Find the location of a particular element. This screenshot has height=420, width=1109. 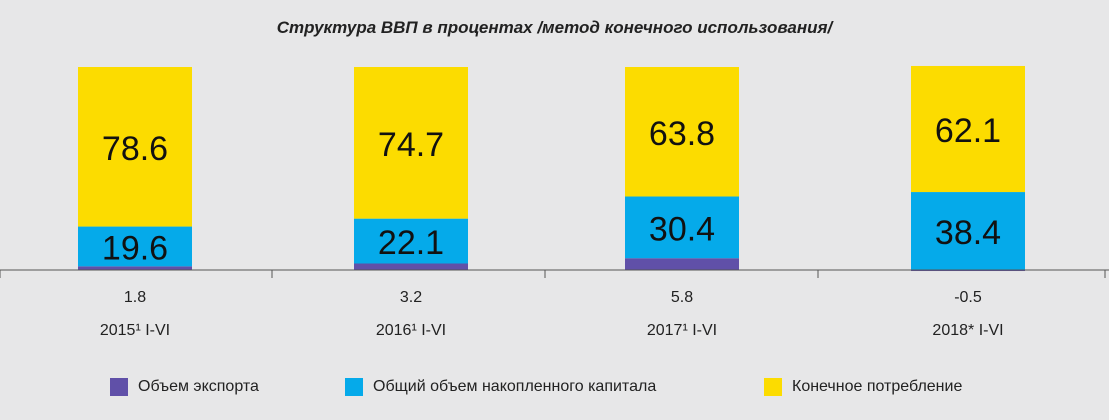

legend-item-consumption: Конечное потребление is located at coordinates (863, 387).